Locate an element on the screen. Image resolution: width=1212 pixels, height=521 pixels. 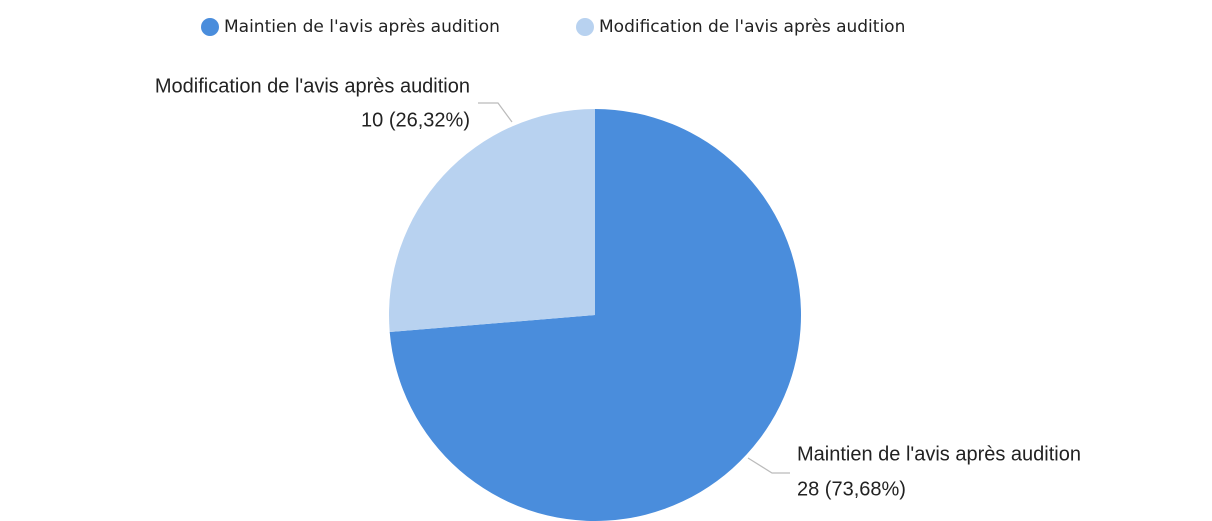
pie-slice is located at coordinates (492, 221).